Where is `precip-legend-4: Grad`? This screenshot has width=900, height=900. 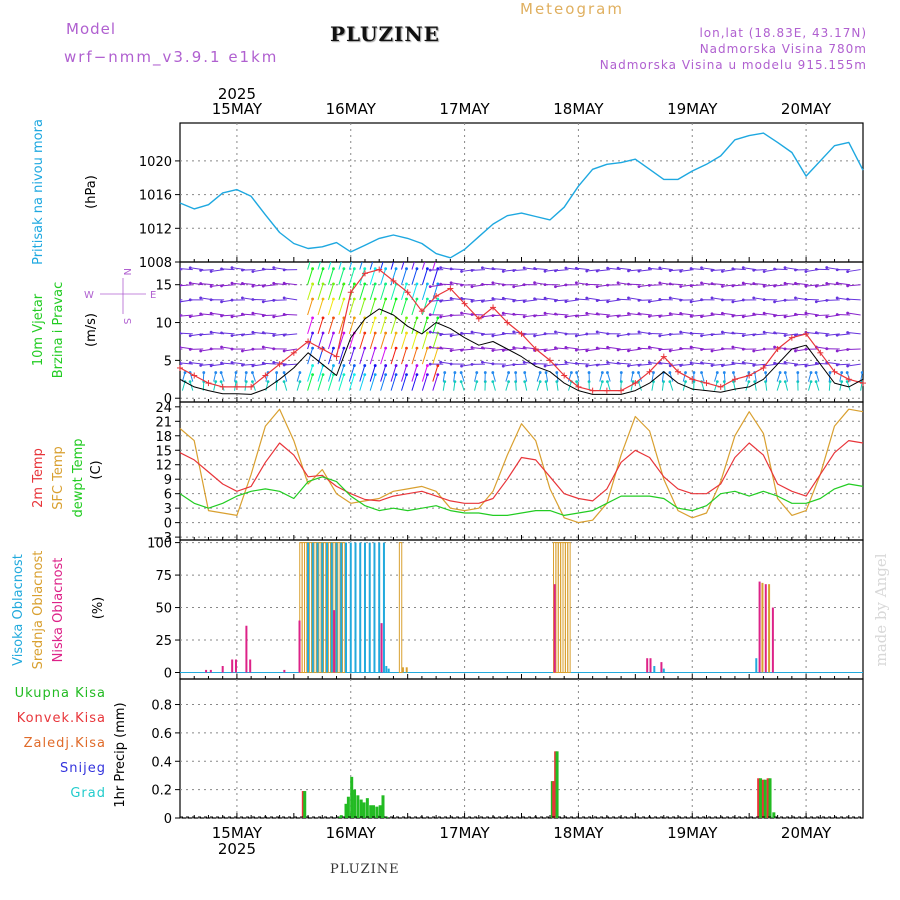
precip-legend-4: Grad is located at coordinates (88, 793).